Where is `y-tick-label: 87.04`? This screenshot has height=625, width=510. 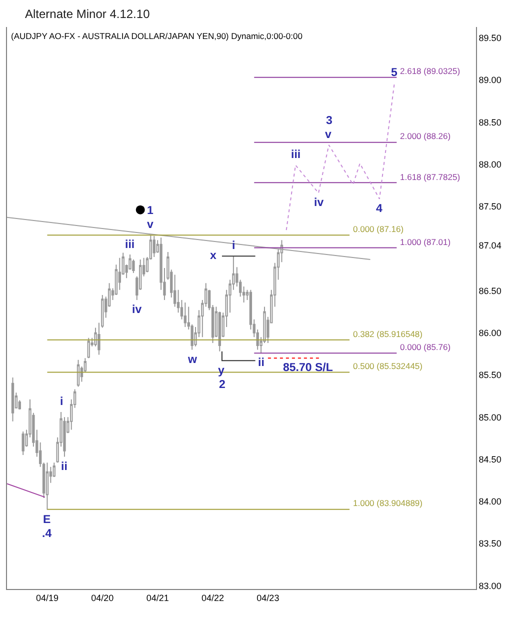
y-tick-label: 87.04 is located at coordinates (490, 245).